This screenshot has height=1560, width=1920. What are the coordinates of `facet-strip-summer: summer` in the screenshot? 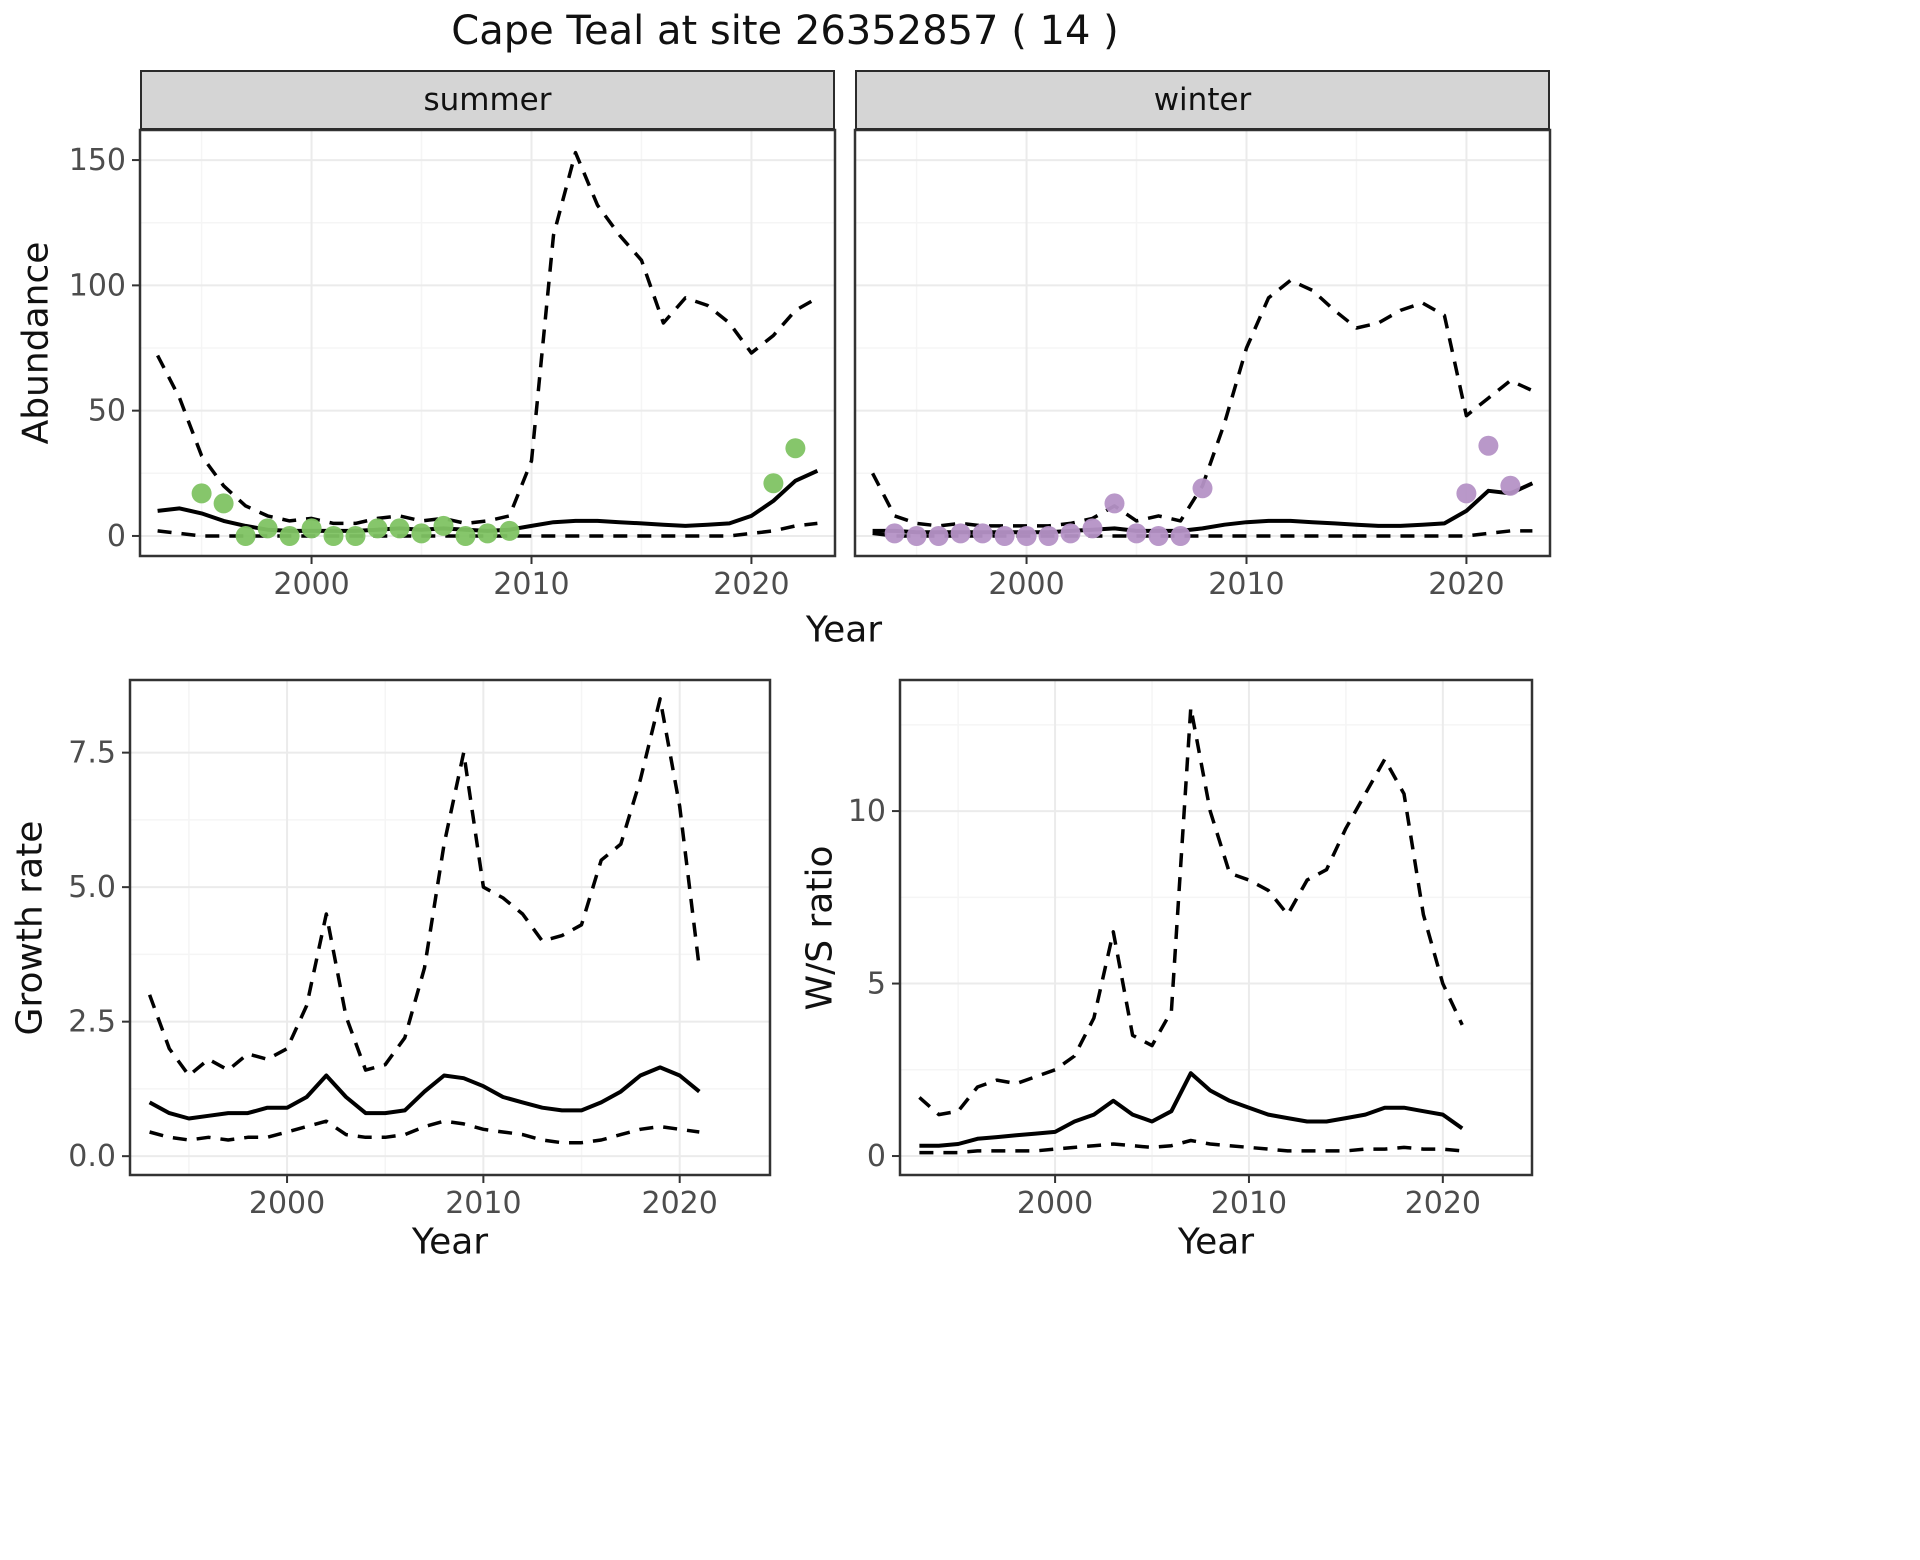 It's located at (487, 100).